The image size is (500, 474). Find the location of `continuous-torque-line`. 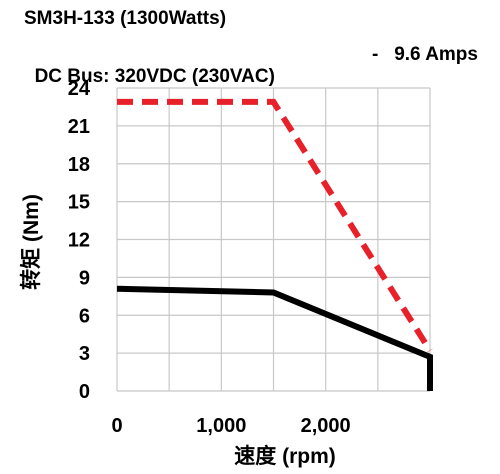

continuous-torque-line is located at coordinates (274, 338).